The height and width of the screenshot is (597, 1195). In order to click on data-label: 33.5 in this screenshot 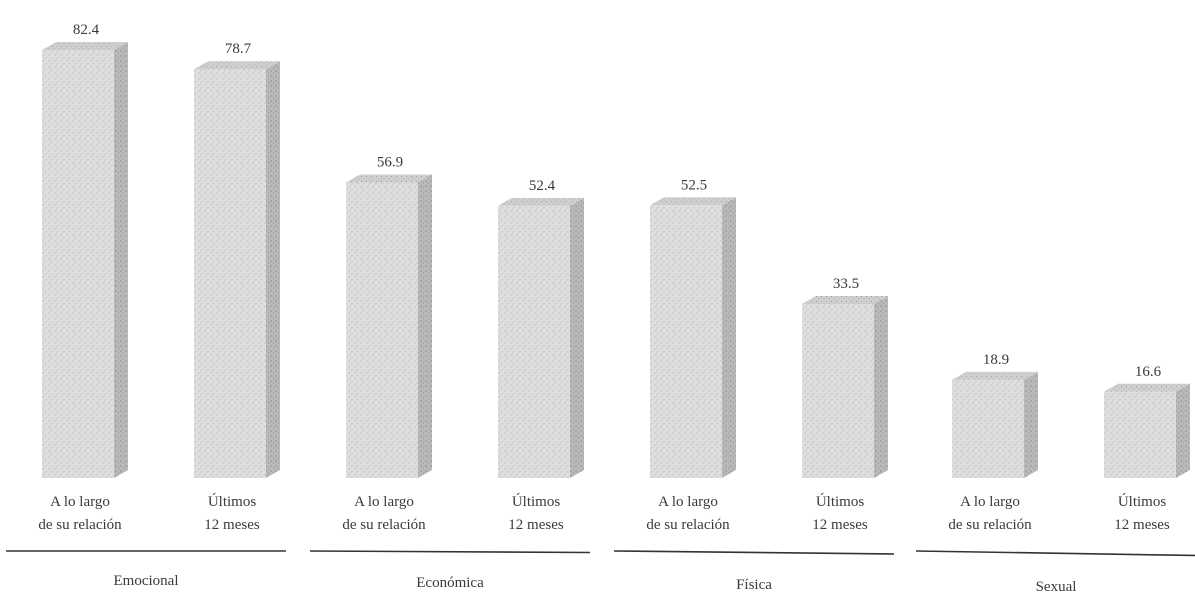, I will do `click(846, 284)`.